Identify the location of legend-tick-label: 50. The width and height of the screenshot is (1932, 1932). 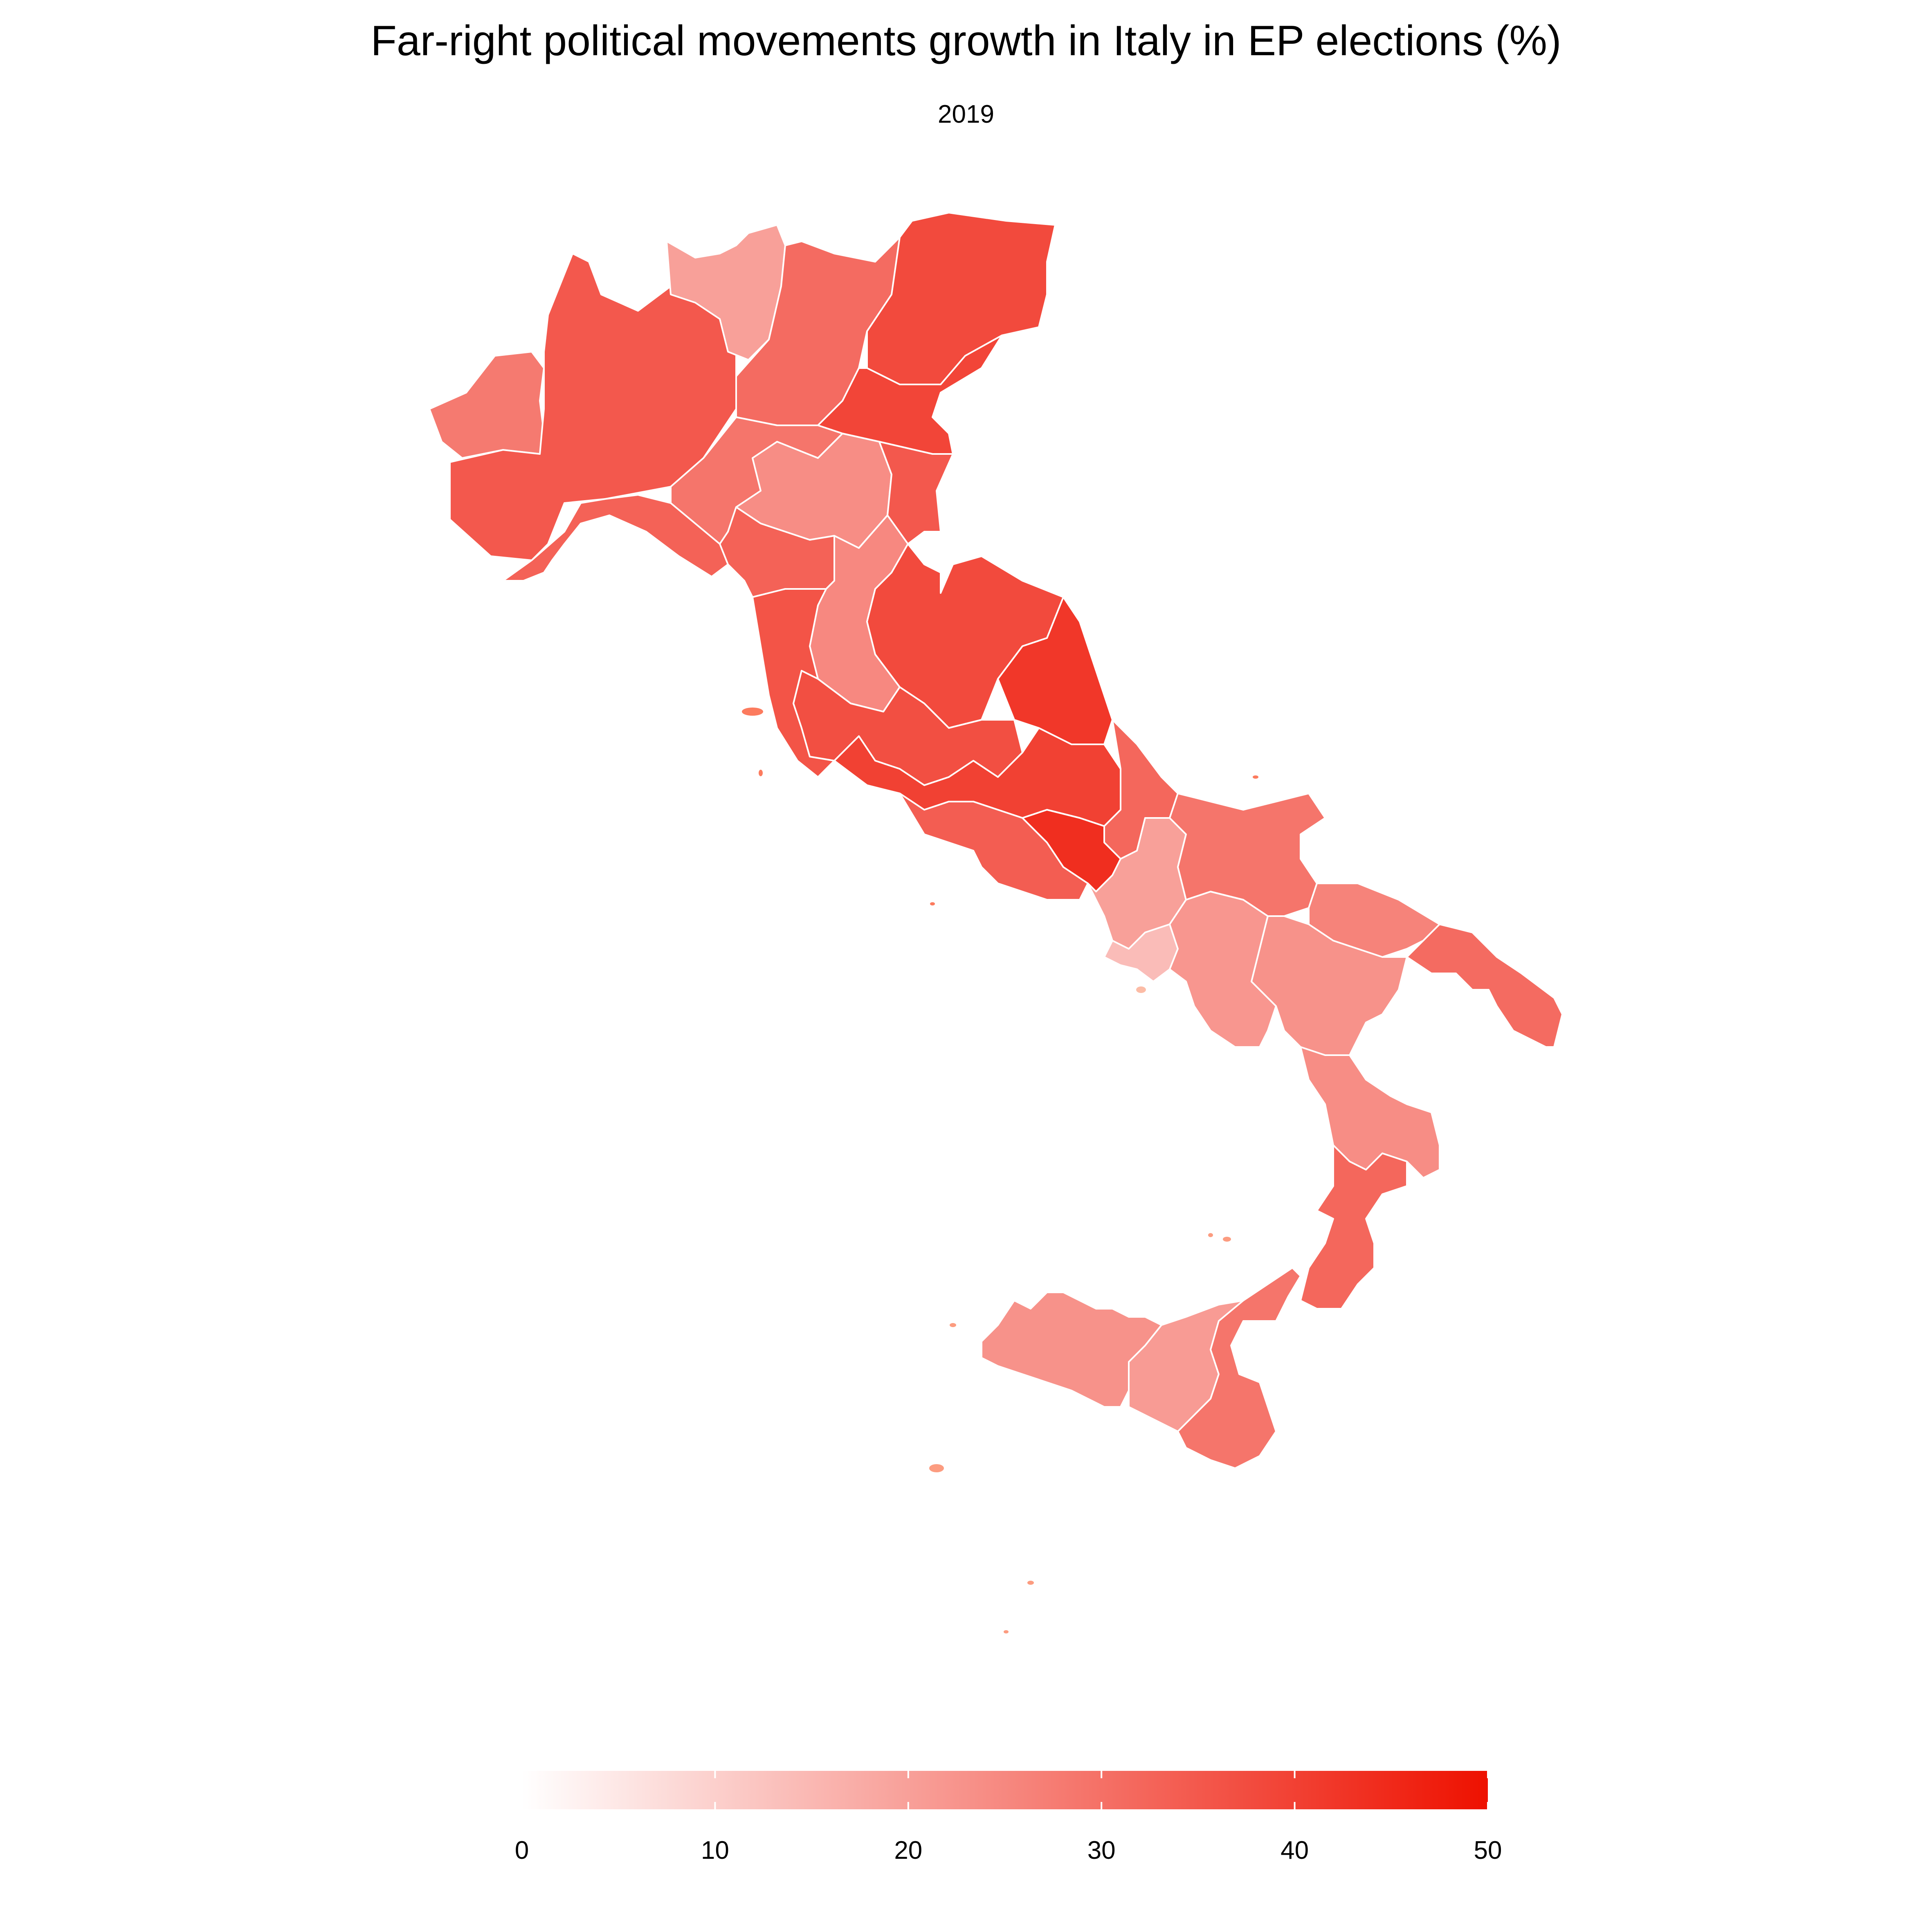
(1488, 1850).